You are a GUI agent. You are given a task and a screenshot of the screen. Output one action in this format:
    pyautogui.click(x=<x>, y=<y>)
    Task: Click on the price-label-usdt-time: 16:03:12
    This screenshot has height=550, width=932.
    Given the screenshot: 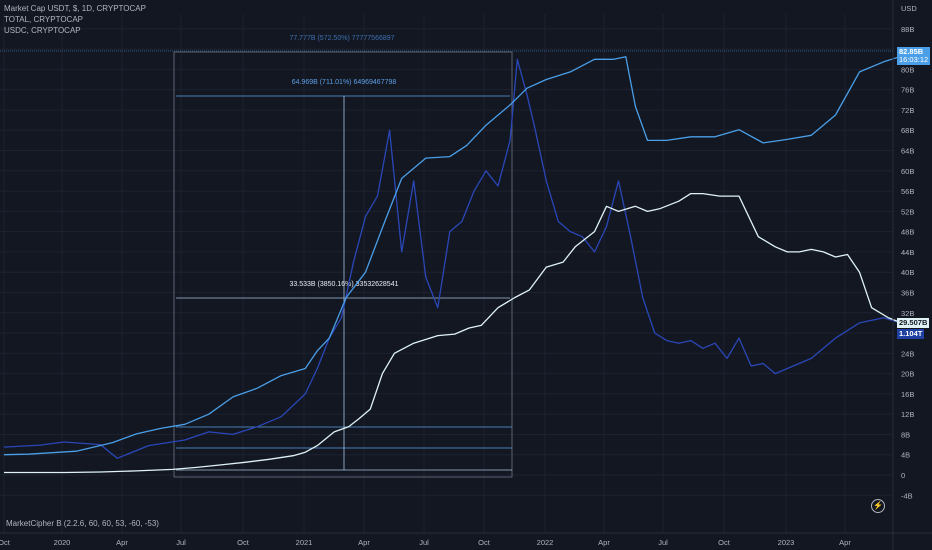 What is the action you would take?
    pyautogui.click(x=914, y=59)
    